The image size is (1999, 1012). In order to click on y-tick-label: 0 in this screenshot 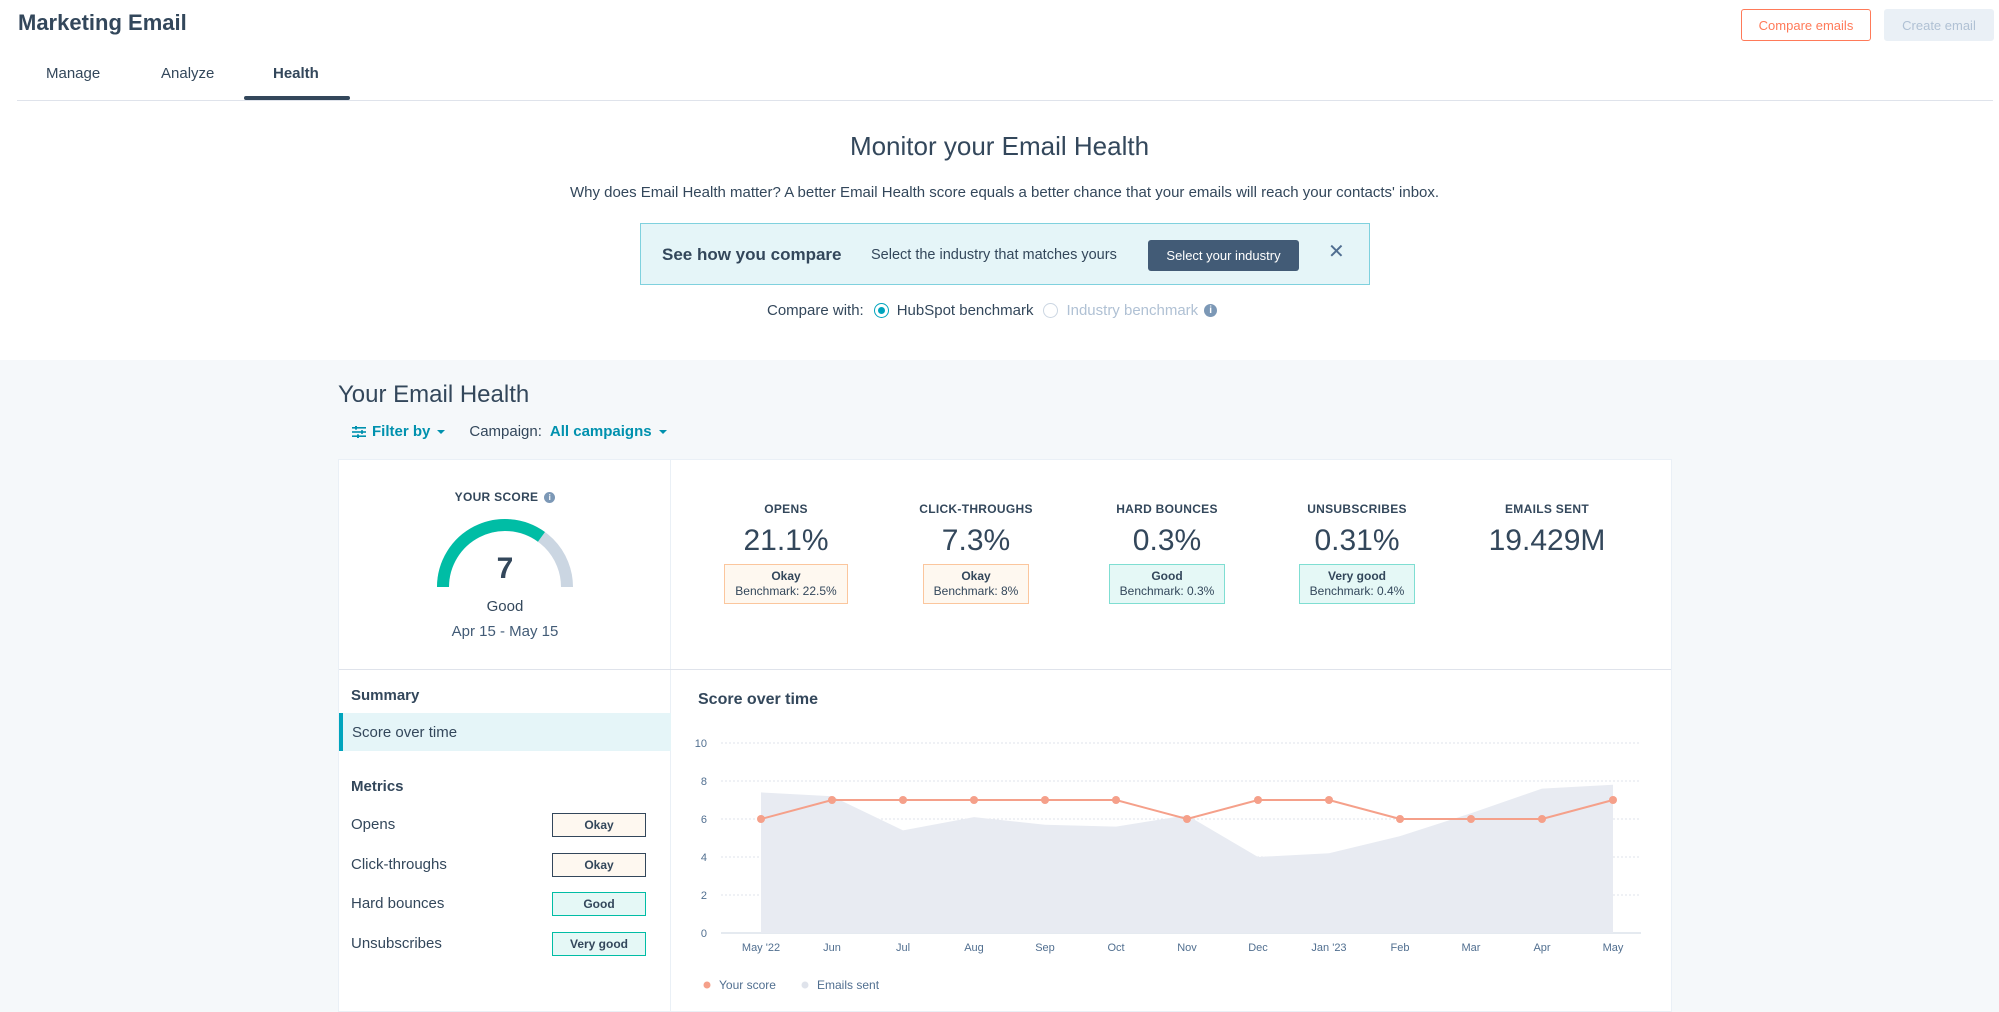, I will do `click(704, 934)`.